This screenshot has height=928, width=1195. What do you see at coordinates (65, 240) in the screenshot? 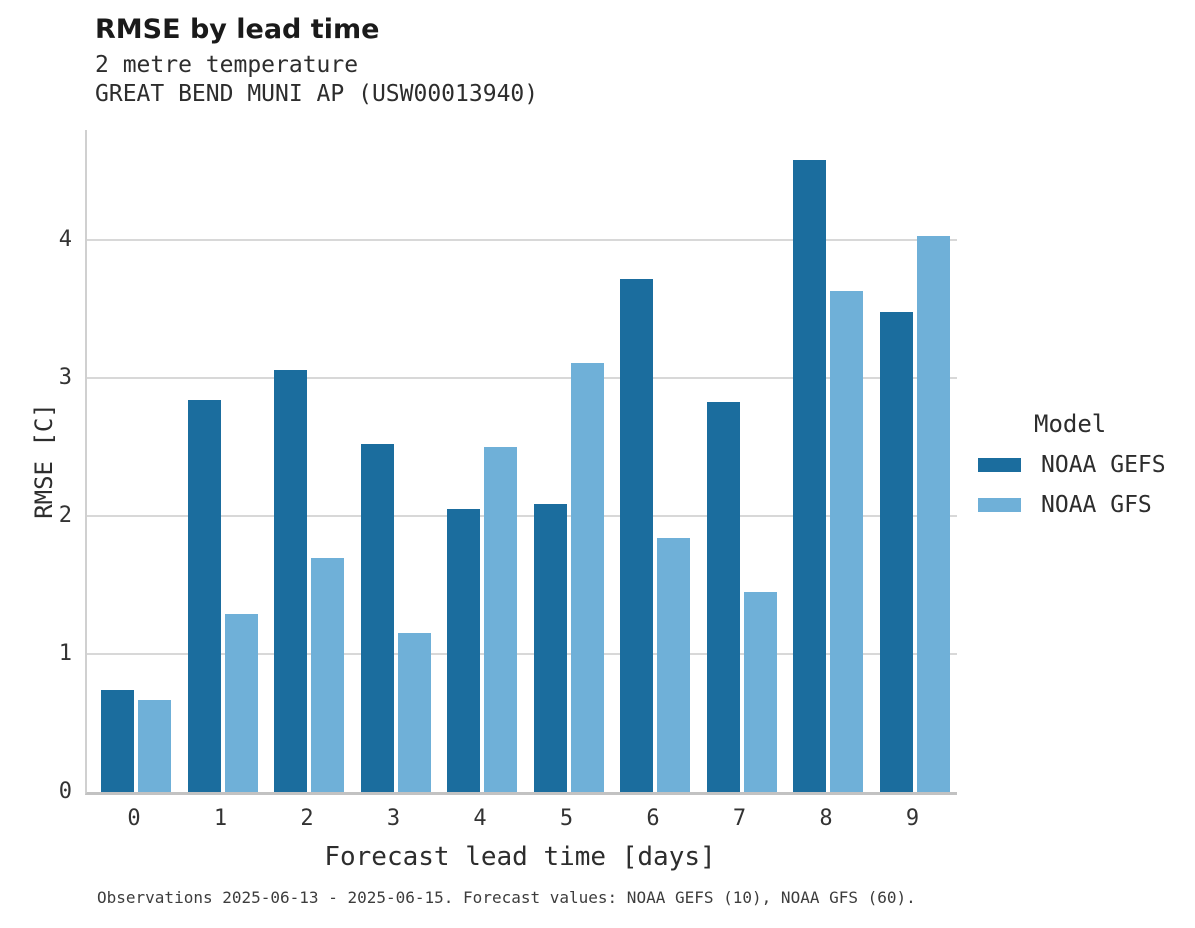
I see `y-tick-label-4: 4` at bounding box center [65, 240].